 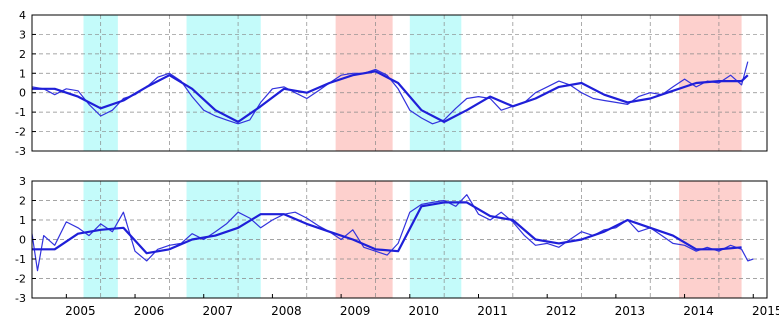 What do you see at coordinates (22, 34) in the screenshot?
I see `top-ytick-label-1: 3` at bounding box center [22, 34].